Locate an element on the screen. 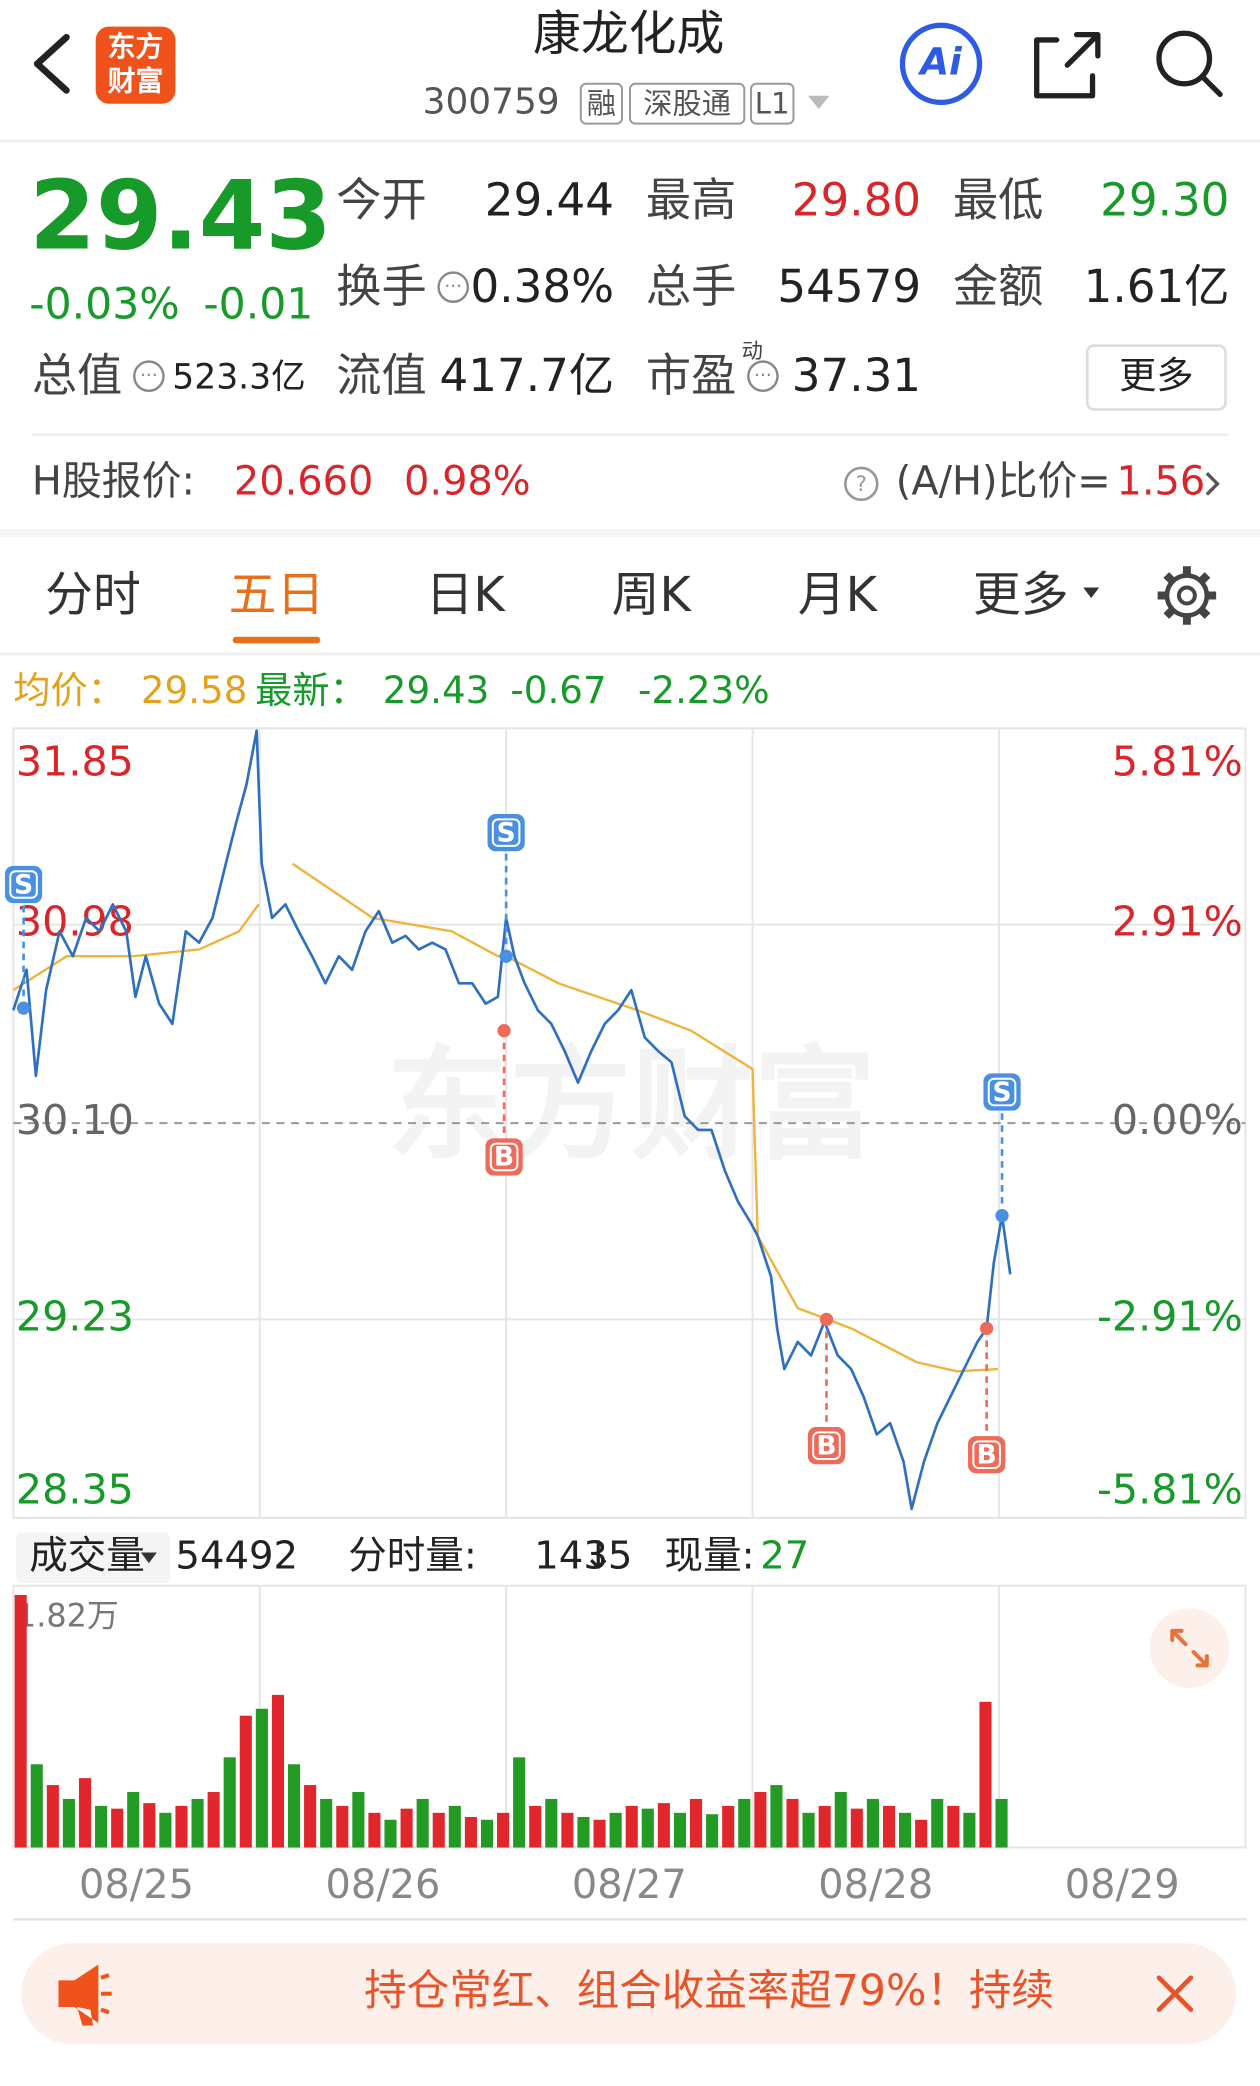 Image resolution: width=1260 pixels, height=2086 pixels. expand-button is located at coordinates (1189, 1648).